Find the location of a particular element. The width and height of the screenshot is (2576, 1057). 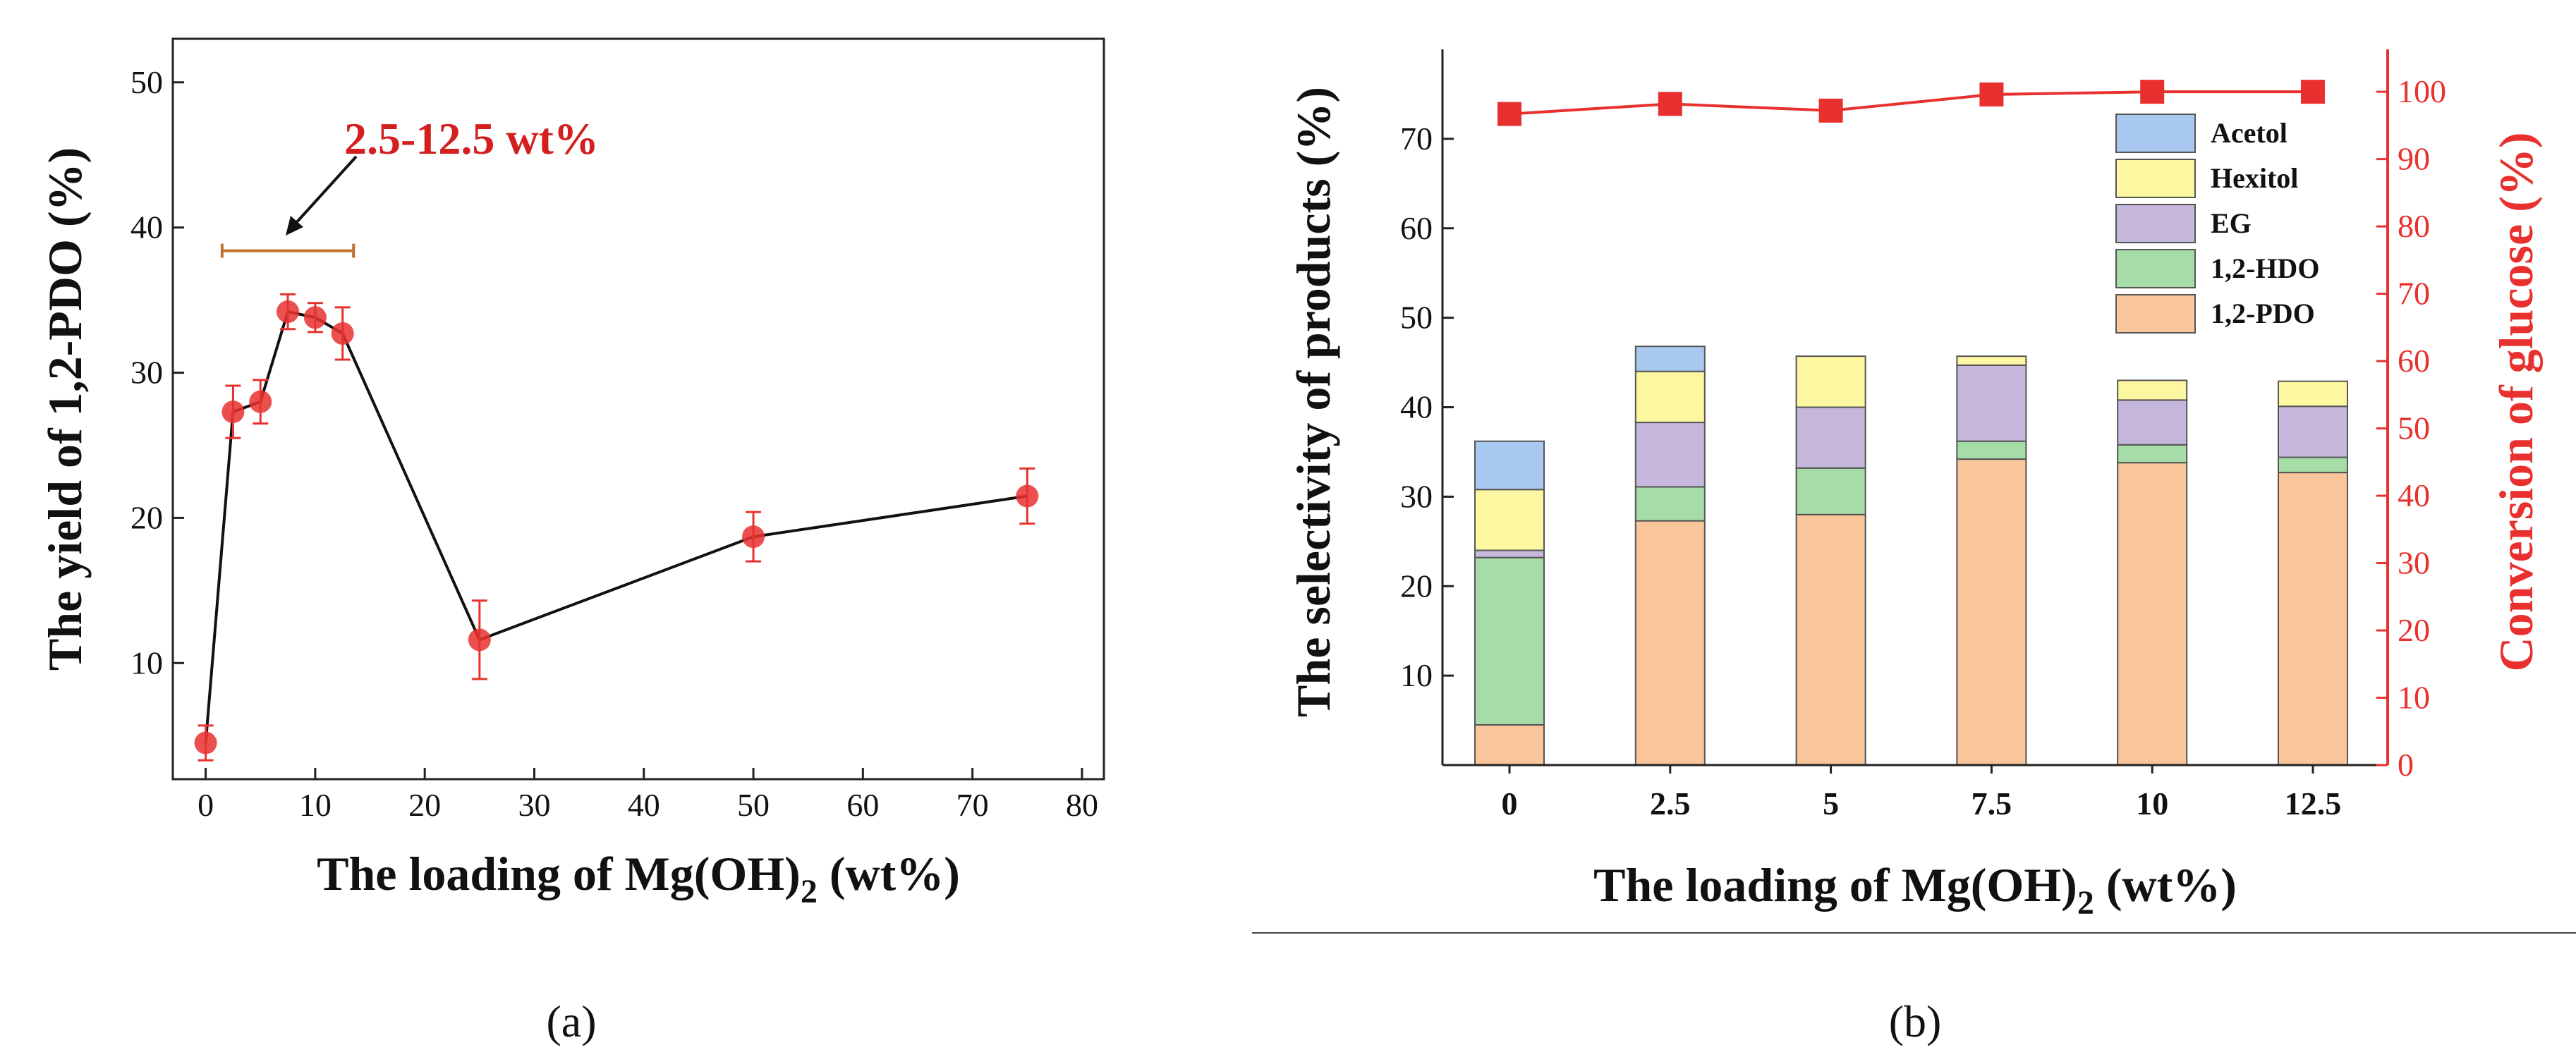

chart-a-x-tick-label: 70 is located at coordinates (972, 805).